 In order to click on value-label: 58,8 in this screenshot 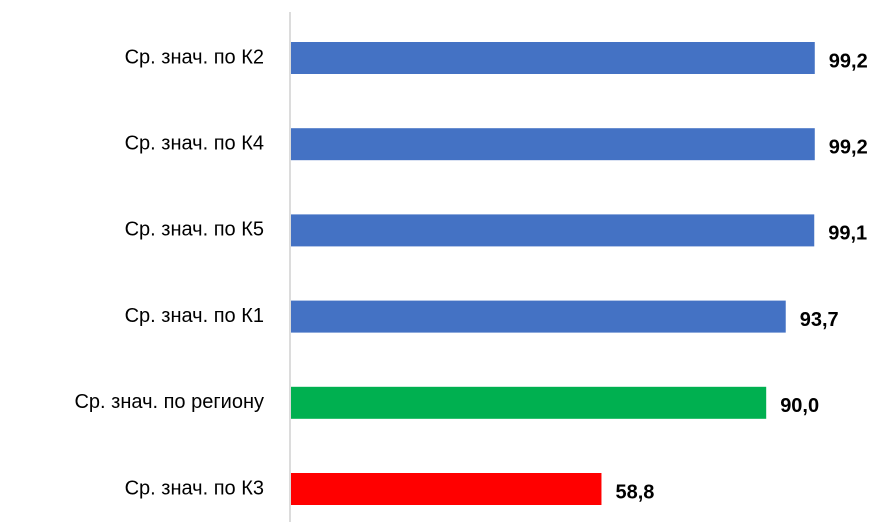, I will do `click(634, 492)`.